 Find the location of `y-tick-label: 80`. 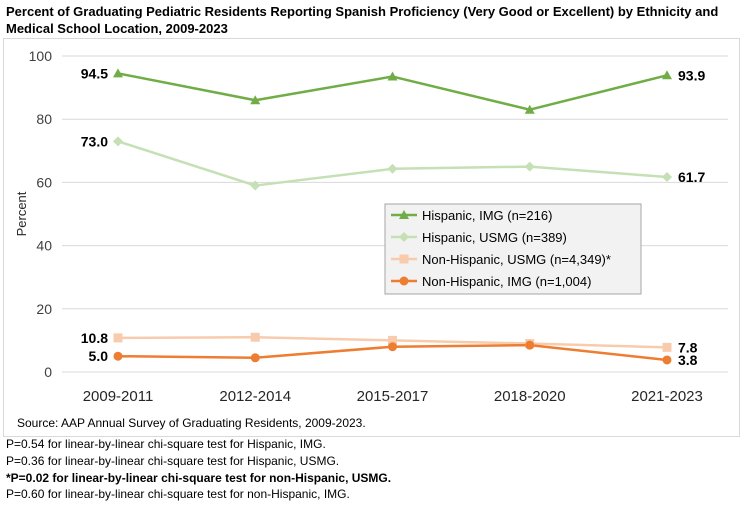

y-tick-label: 80 is located at coordinates (44, 119).